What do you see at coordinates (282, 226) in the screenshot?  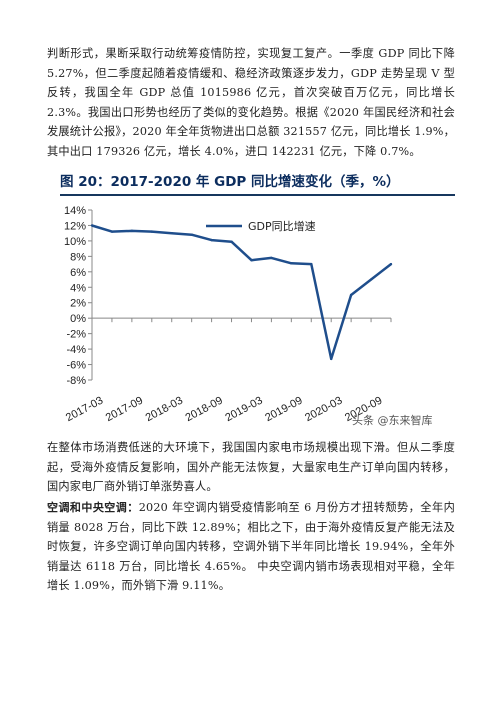 I see `legend-label: GDP同比增速` at bounding box center [282, 226].